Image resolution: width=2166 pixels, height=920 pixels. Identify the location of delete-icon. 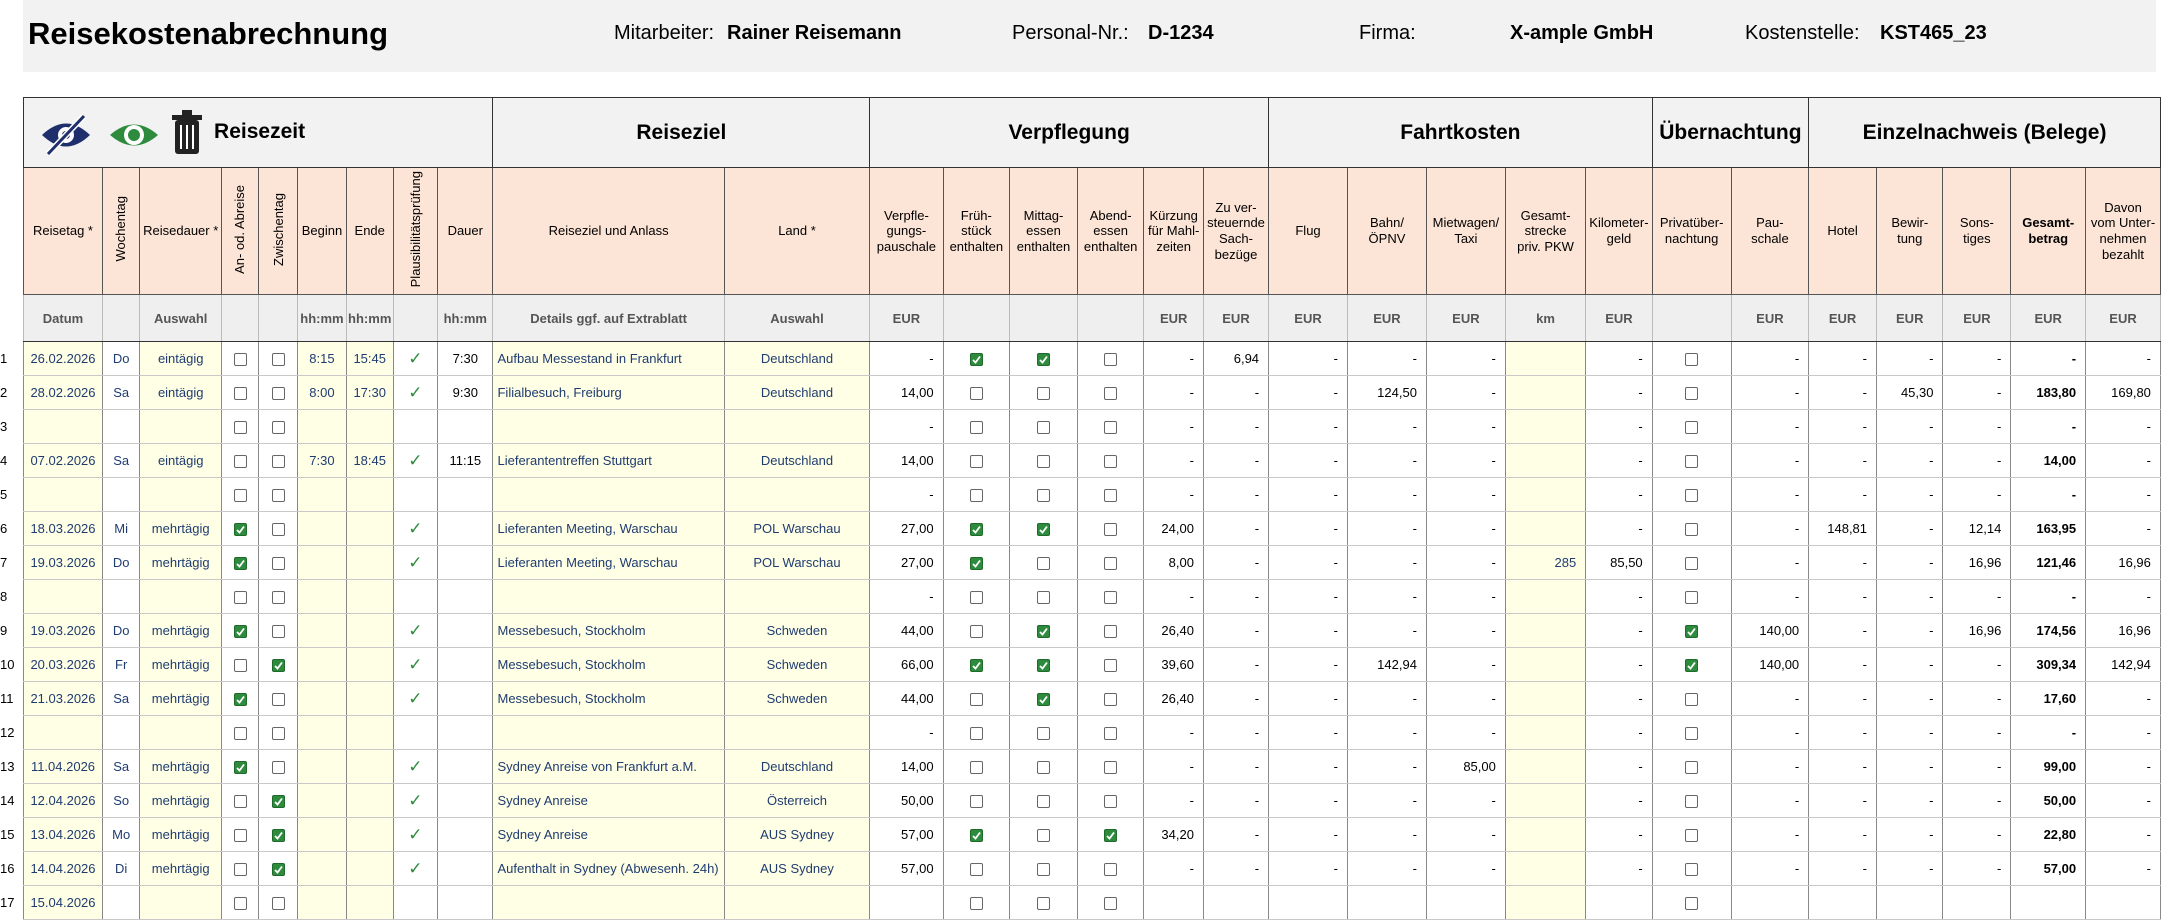
(187, 133).